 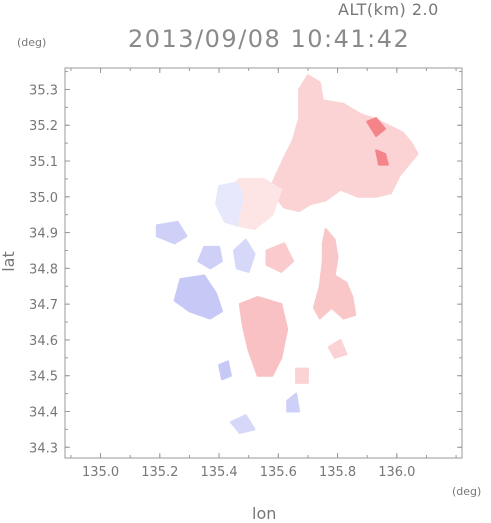 I want to click on x-tick-label: 136.0, so click(x=396, y=472).